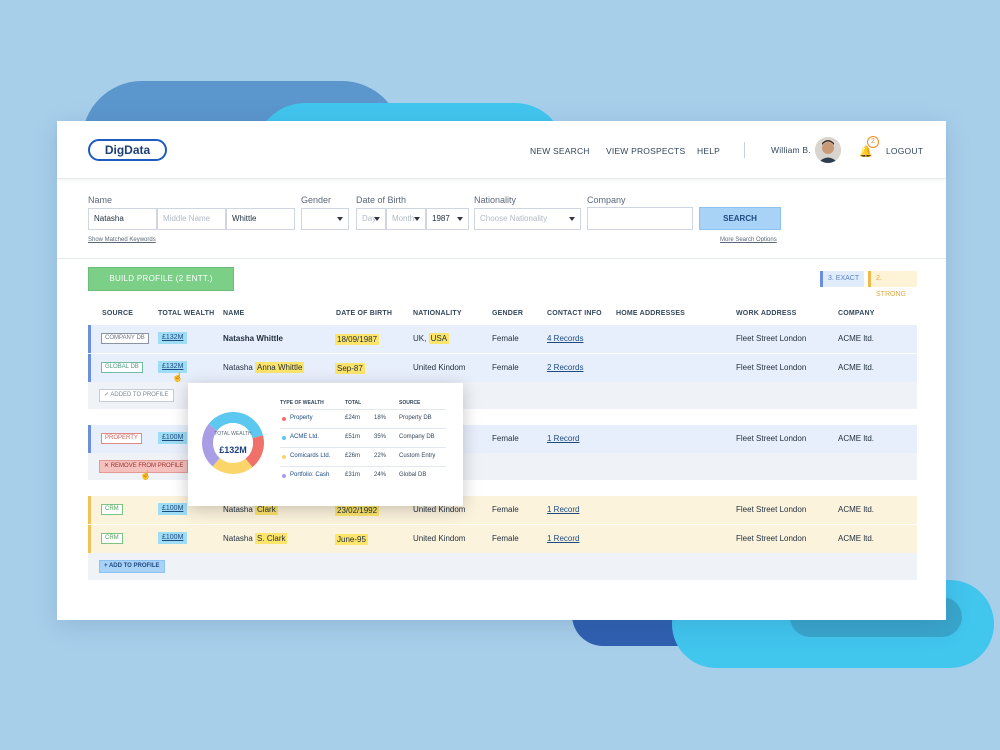 Image resolution: width=1000 pixels, height=750 pixels. Describe the element at coordinates (447, 219) in the screenshot. I see `year-select: 1987` at that location.